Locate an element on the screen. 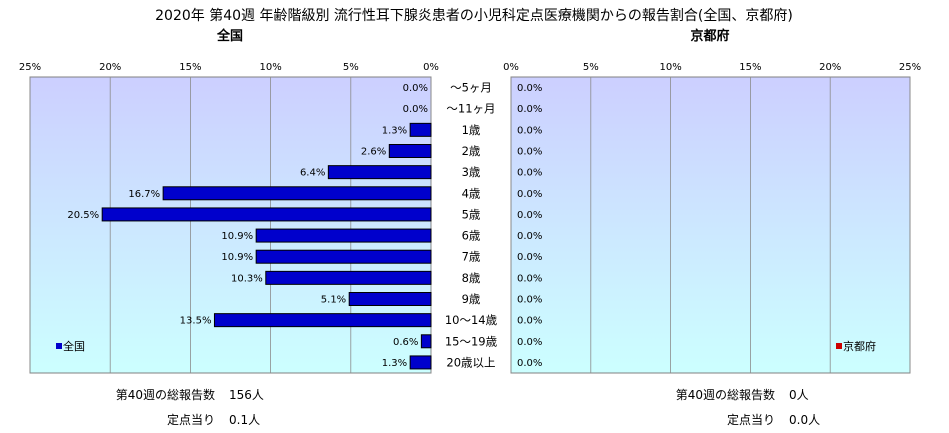  national-data-label: 2.6% is located at coordinates (373, 152).